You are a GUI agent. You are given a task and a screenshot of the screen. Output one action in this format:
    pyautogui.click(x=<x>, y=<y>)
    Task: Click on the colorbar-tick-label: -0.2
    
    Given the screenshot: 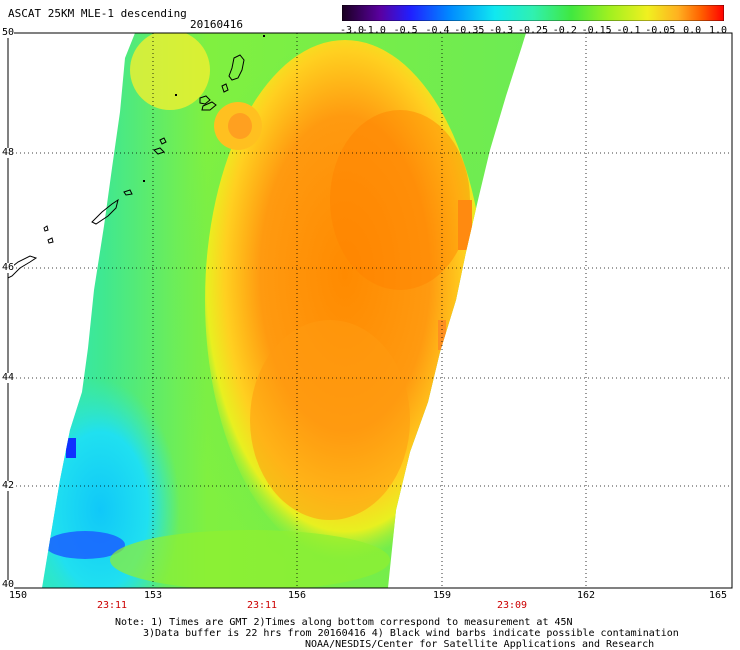 What is the action you would take?
    pyautogui.click(x=564, y=30)
    